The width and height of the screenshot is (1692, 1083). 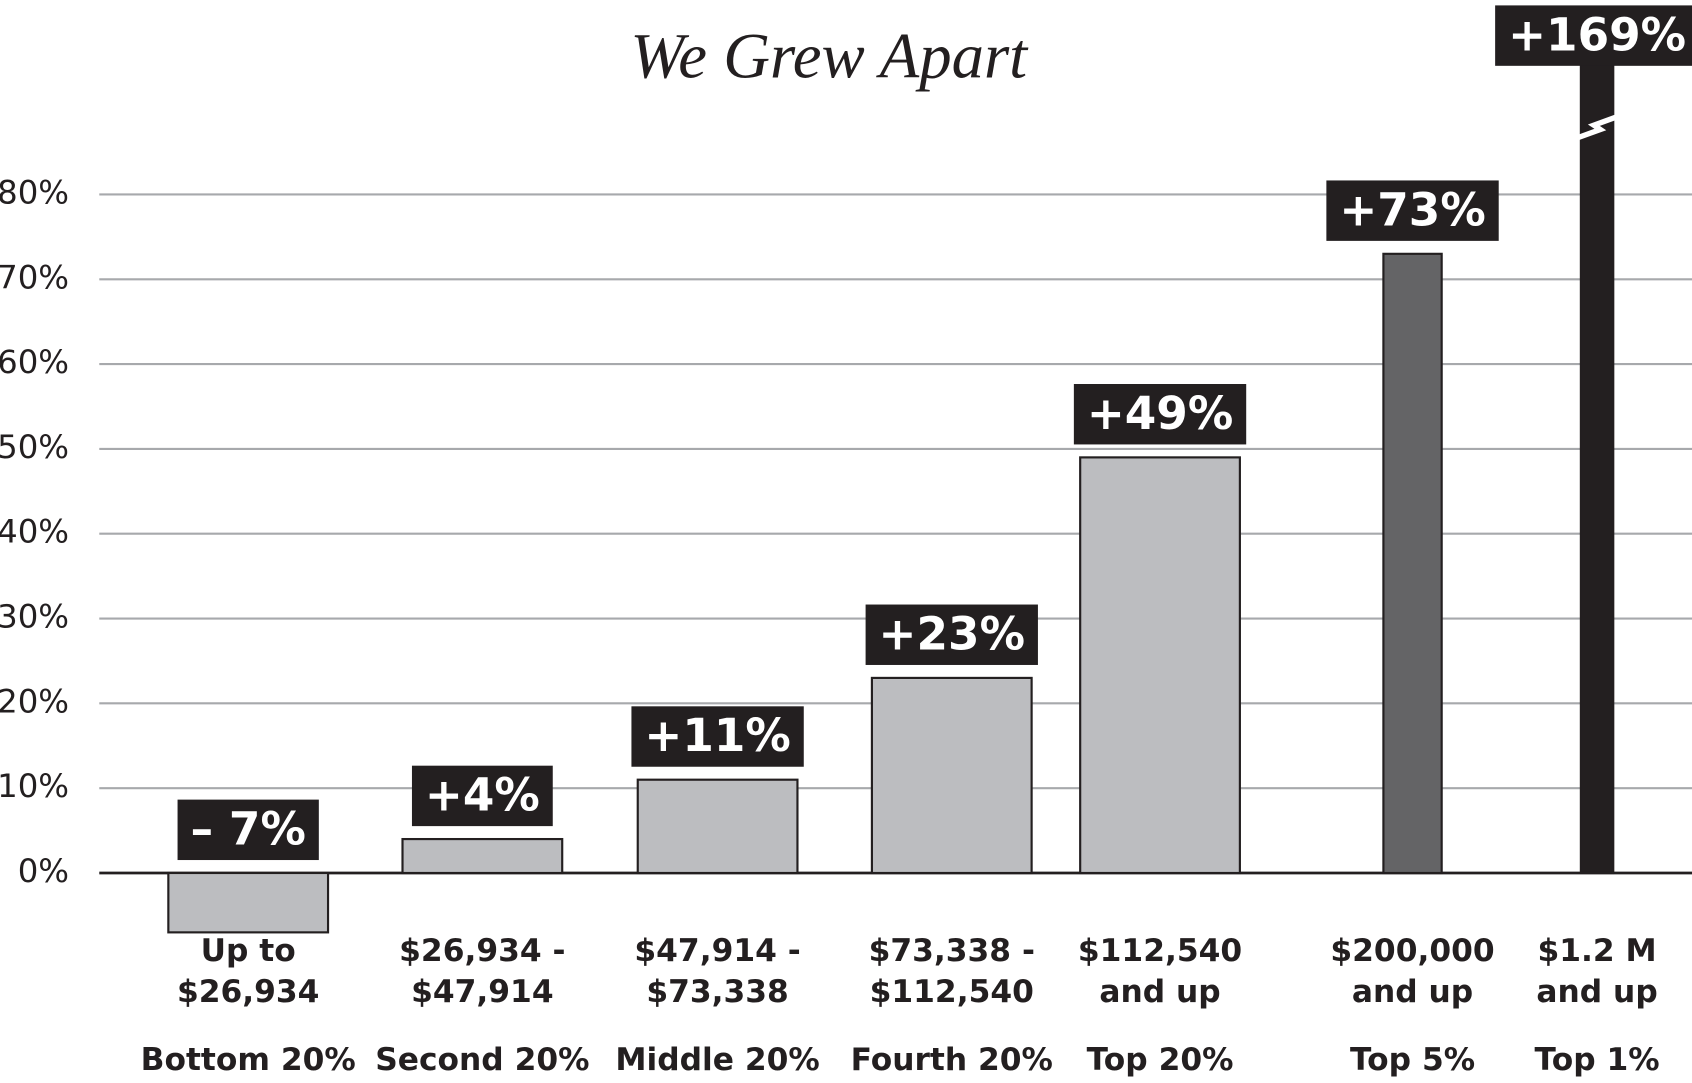 What do you see at coordinates (482, 1060) in the screenshot?
I see `group-label: Second 20%` at bounding box center [482, 1060].